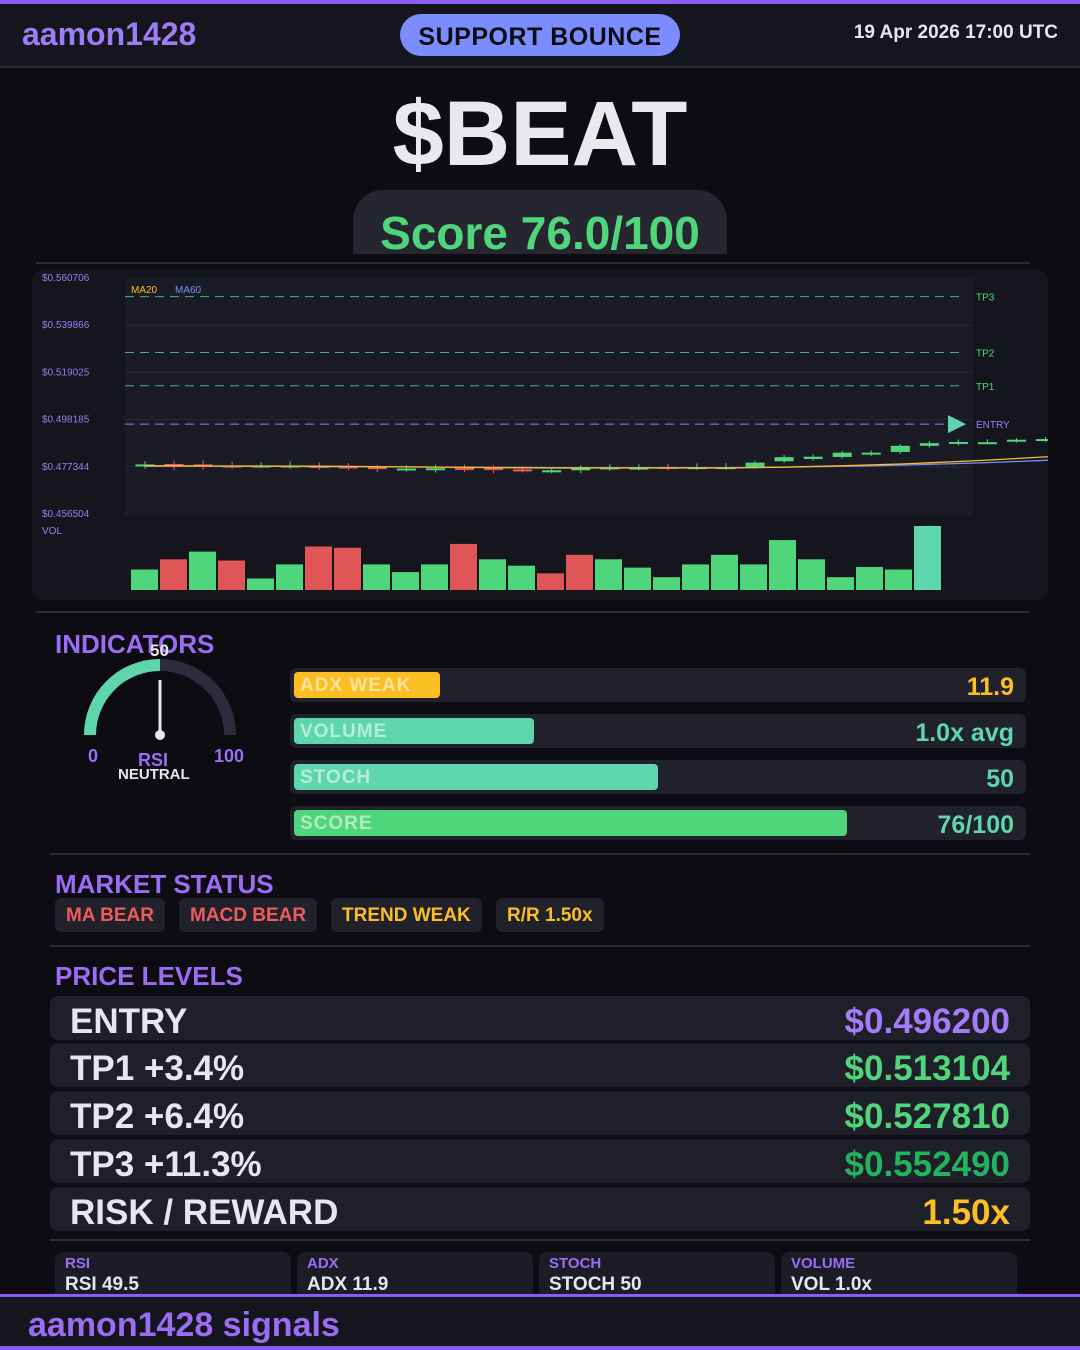  What do you see at coordinates (927, 1068) in the screenshot?
I see `level-value: $0.513104` at bounding box center [927, 1068].